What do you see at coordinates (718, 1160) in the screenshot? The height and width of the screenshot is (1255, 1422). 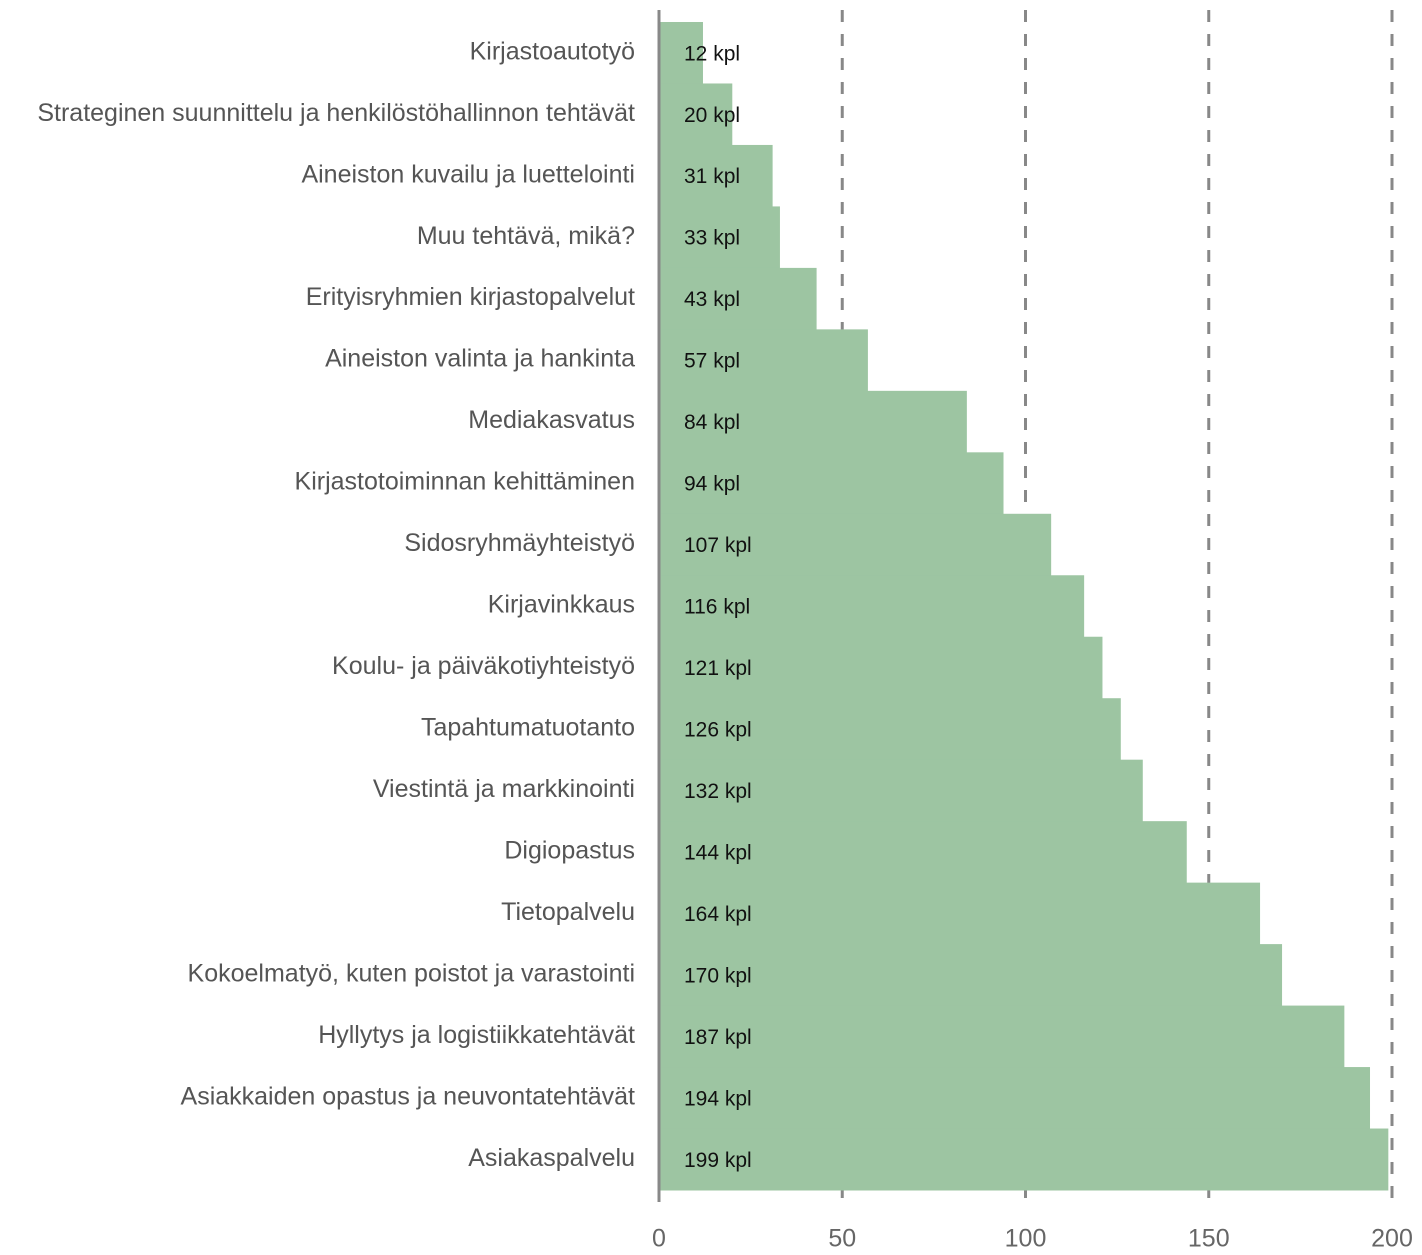 I see `data-label: 199 kpl` at bounding box center [718, 1160].